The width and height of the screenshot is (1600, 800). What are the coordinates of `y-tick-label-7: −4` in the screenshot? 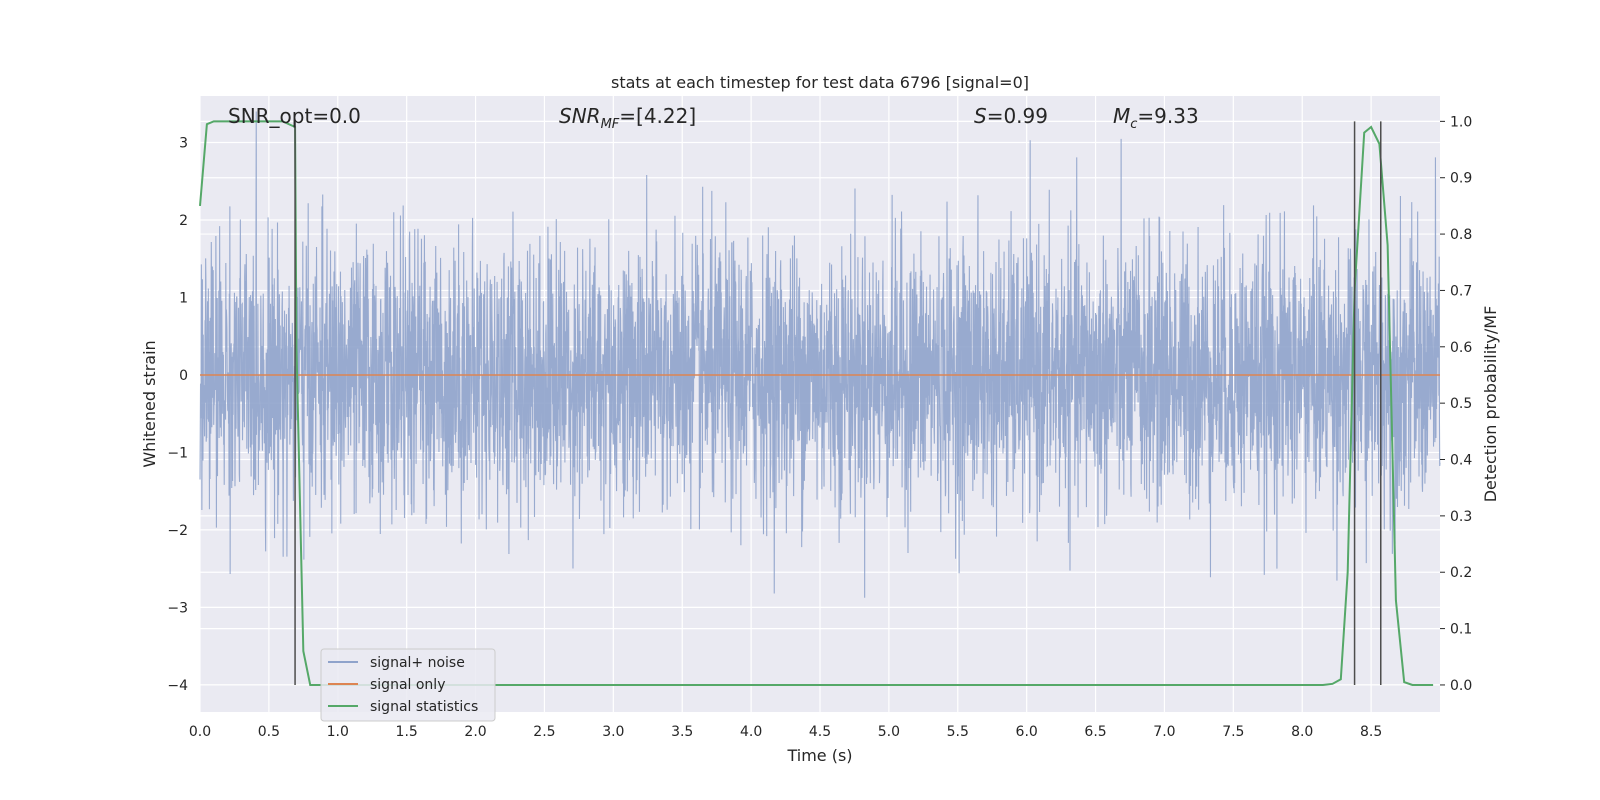 It's located at (177, 686).